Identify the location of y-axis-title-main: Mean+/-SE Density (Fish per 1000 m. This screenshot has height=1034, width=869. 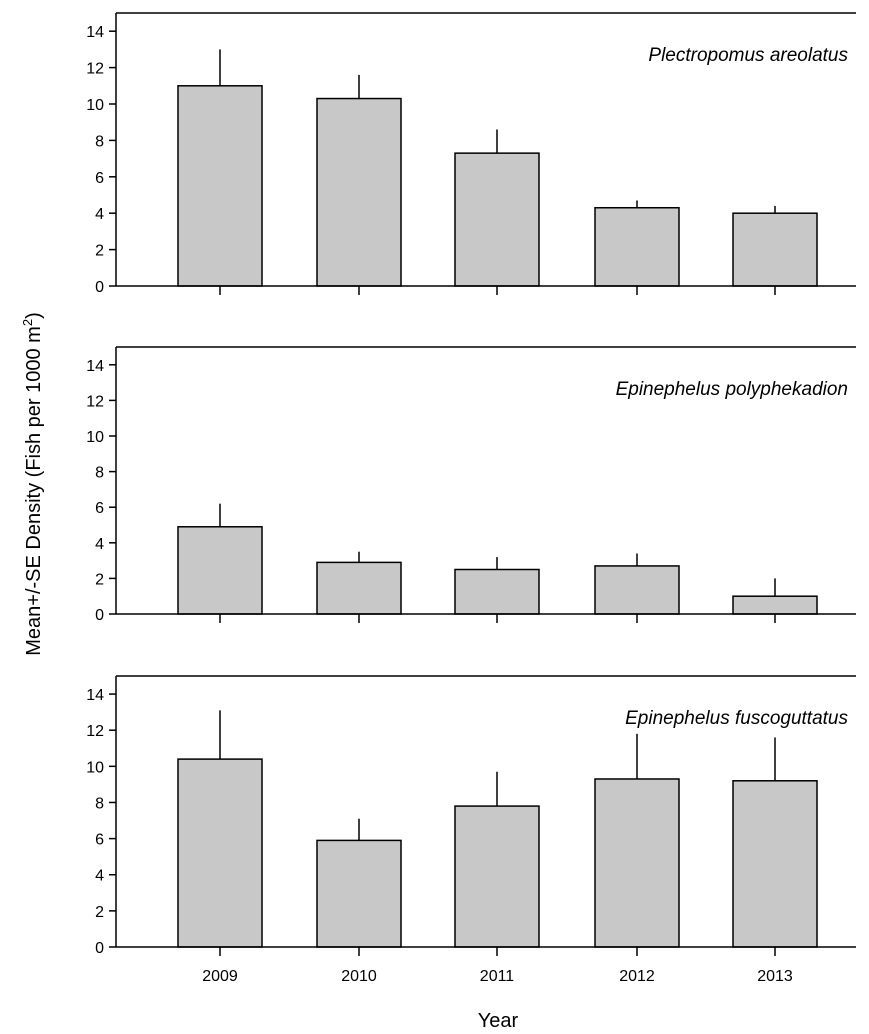
(34, 491).